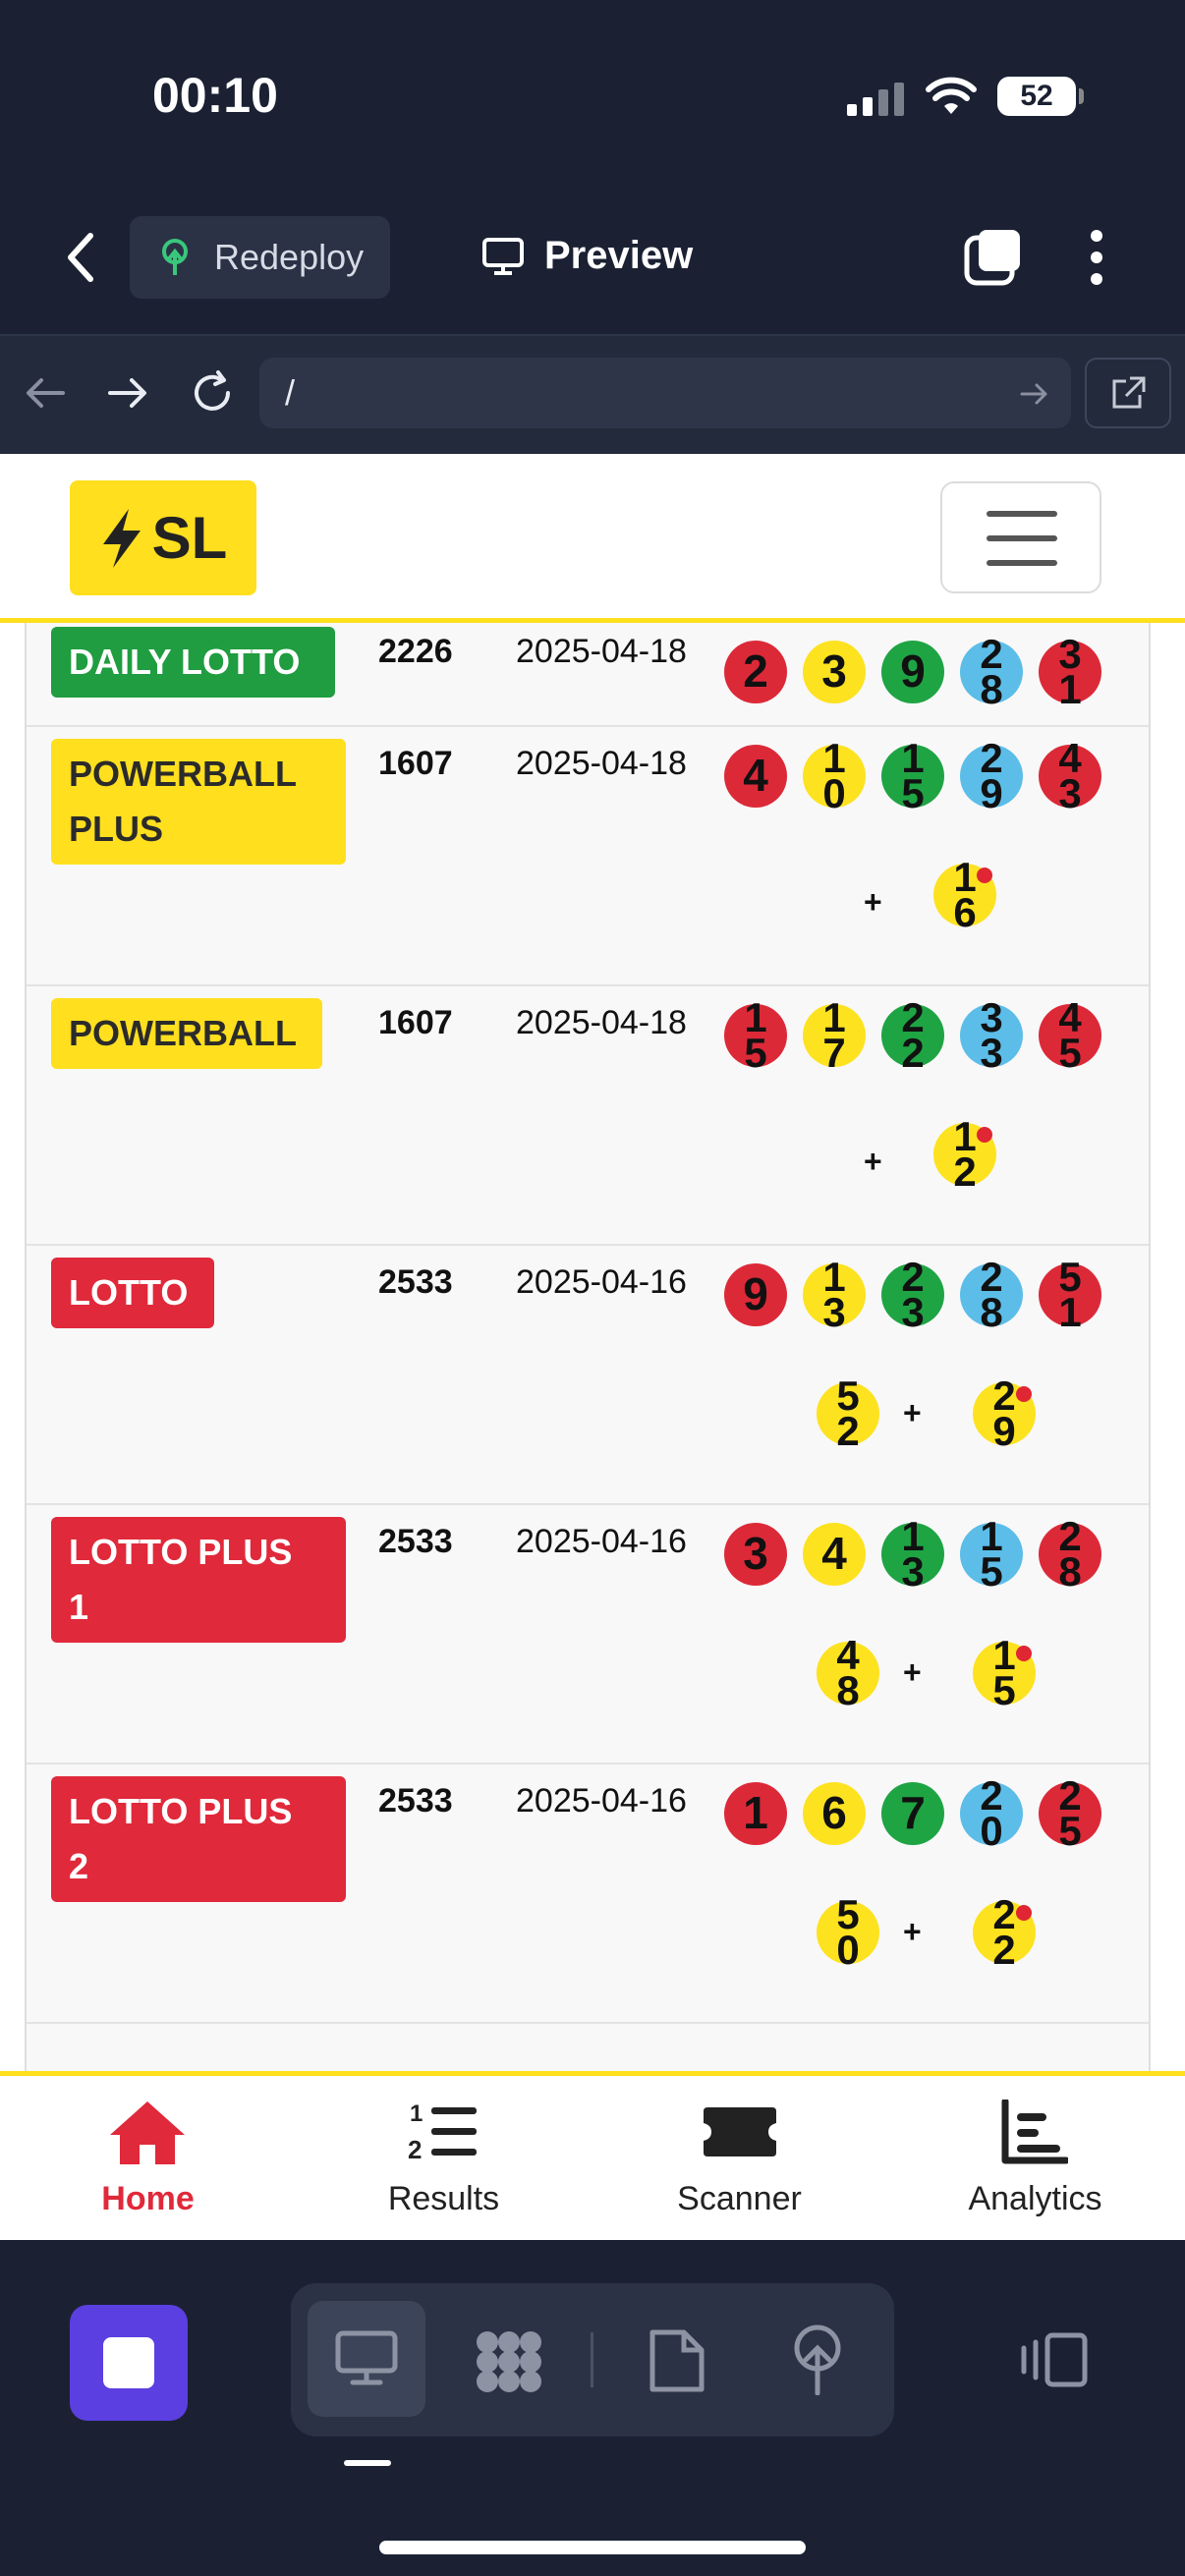 The image size is (1185, 2576). Describe the element at coordinates (817, 2359) in the screenshot. I see `deploy-icon` at that location.